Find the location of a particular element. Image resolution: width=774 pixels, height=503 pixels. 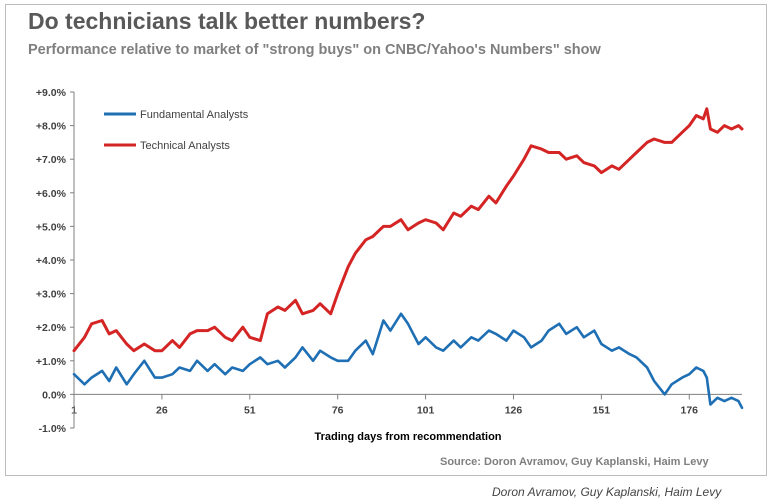

y-tick-label: +2.0% is located at coordinates (51, 328).